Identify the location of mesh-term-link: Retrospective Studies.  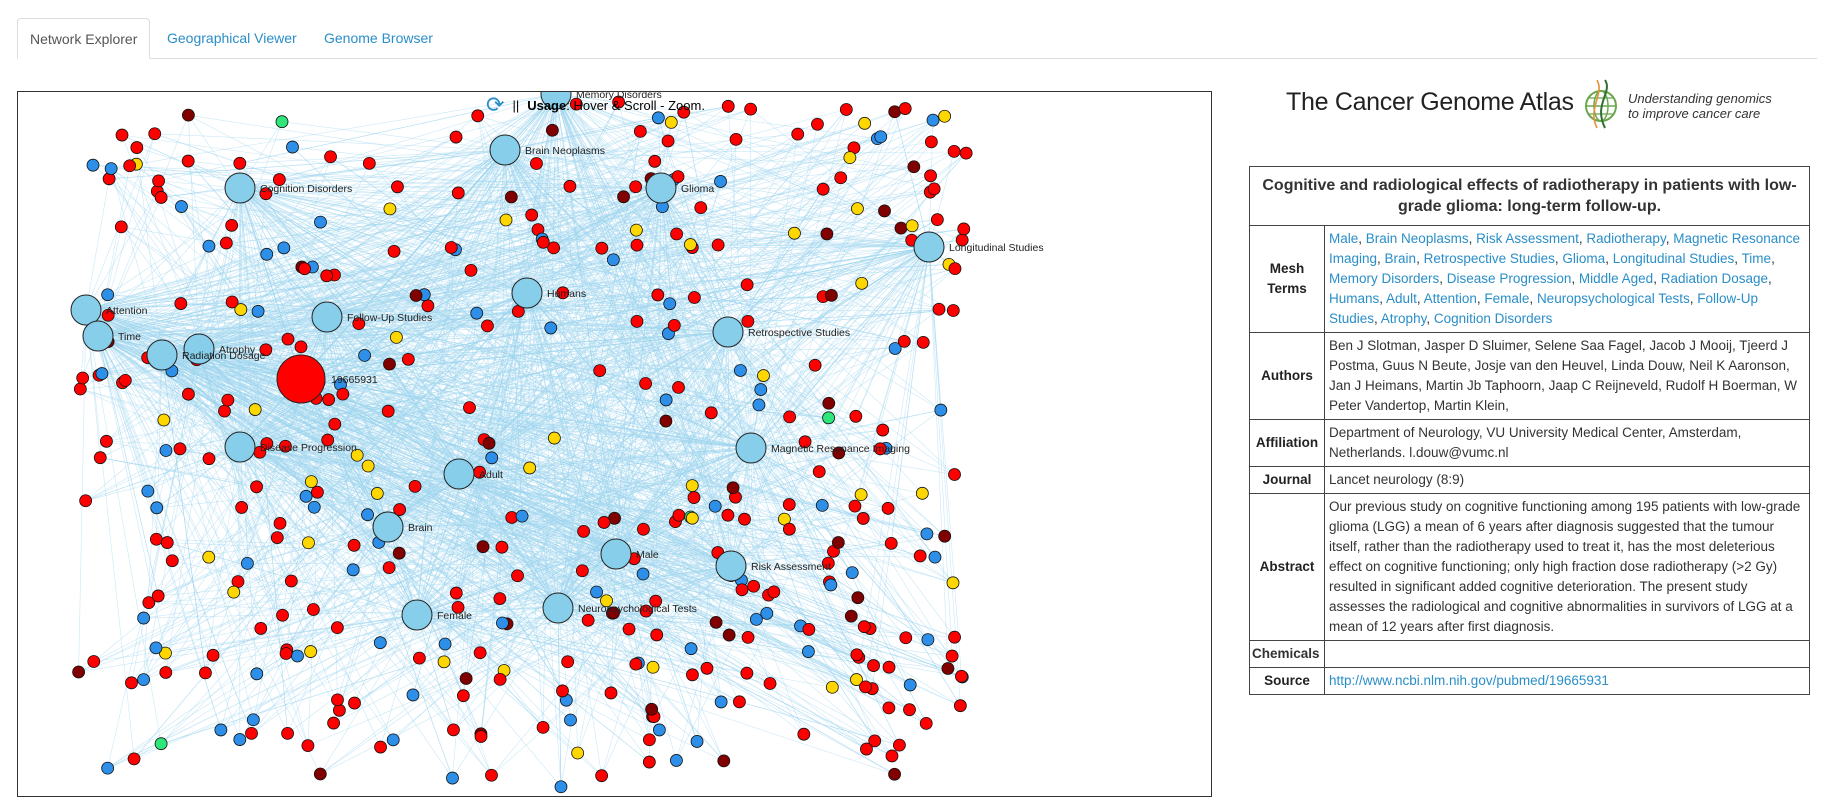
(1489, 258).